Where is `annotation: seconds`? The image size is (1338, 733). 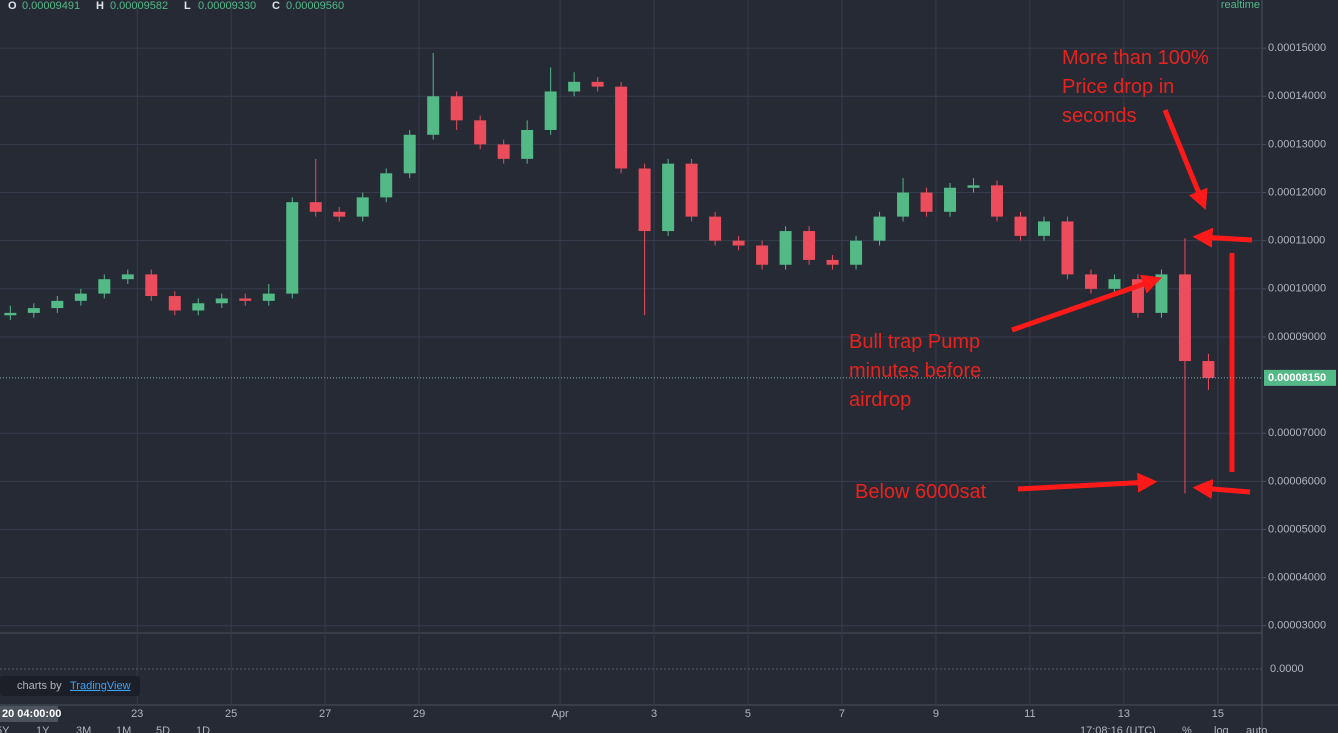
annotation: seconds is located at coordinates (1099, 116).